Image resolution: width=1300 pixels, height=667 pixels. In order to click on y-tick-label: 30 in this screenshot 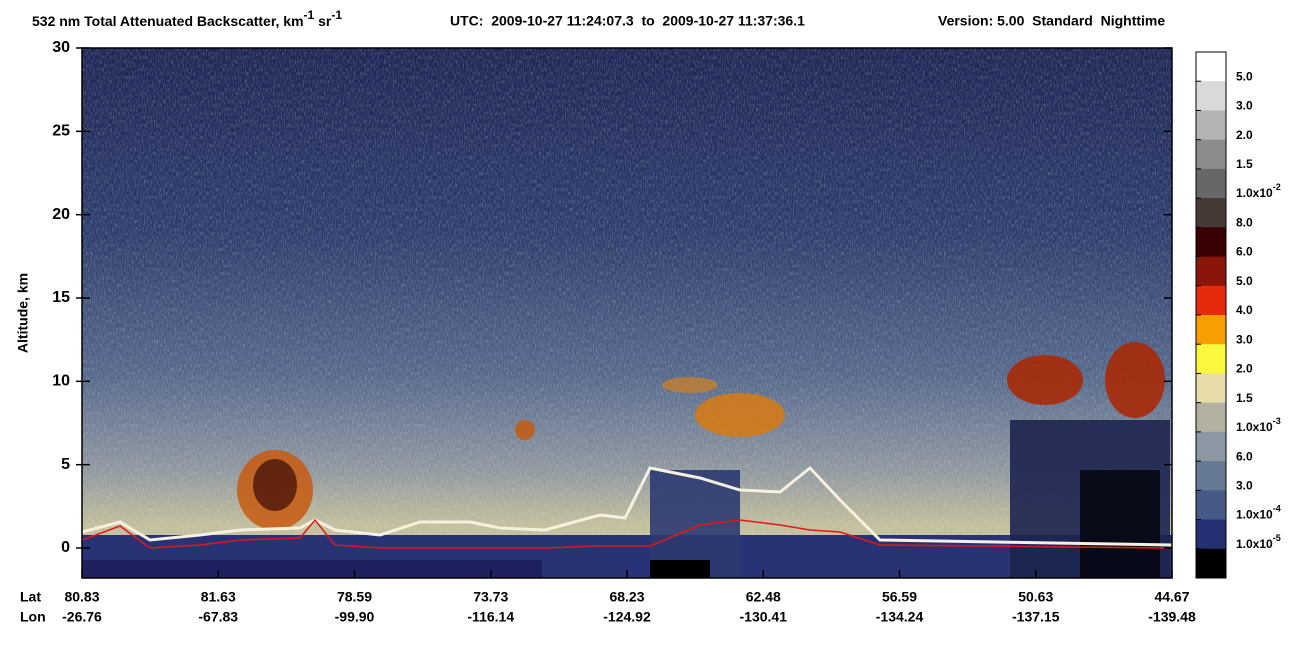, I will do `click(61, 47)`.